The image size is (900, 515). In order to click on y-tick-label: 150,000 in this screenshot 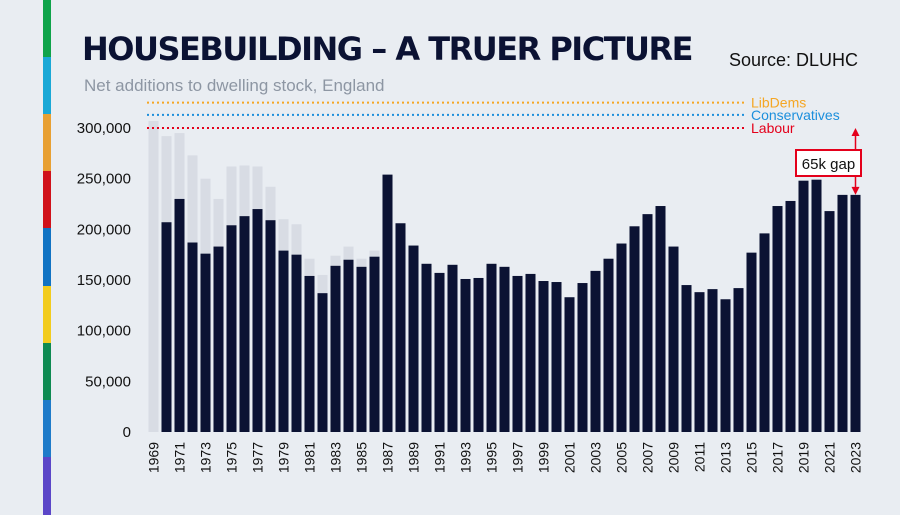, I will do `click(104, 280)`.